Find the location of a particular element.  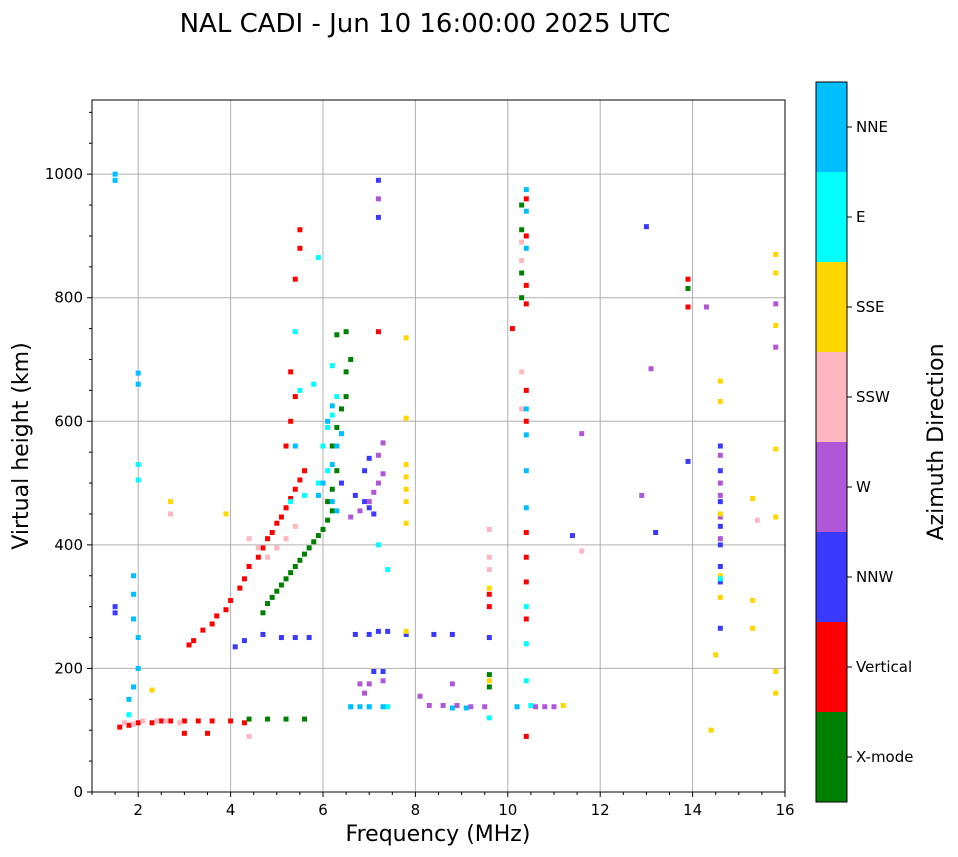

x-tick-label: 6 is located at coordinates (323, 810).